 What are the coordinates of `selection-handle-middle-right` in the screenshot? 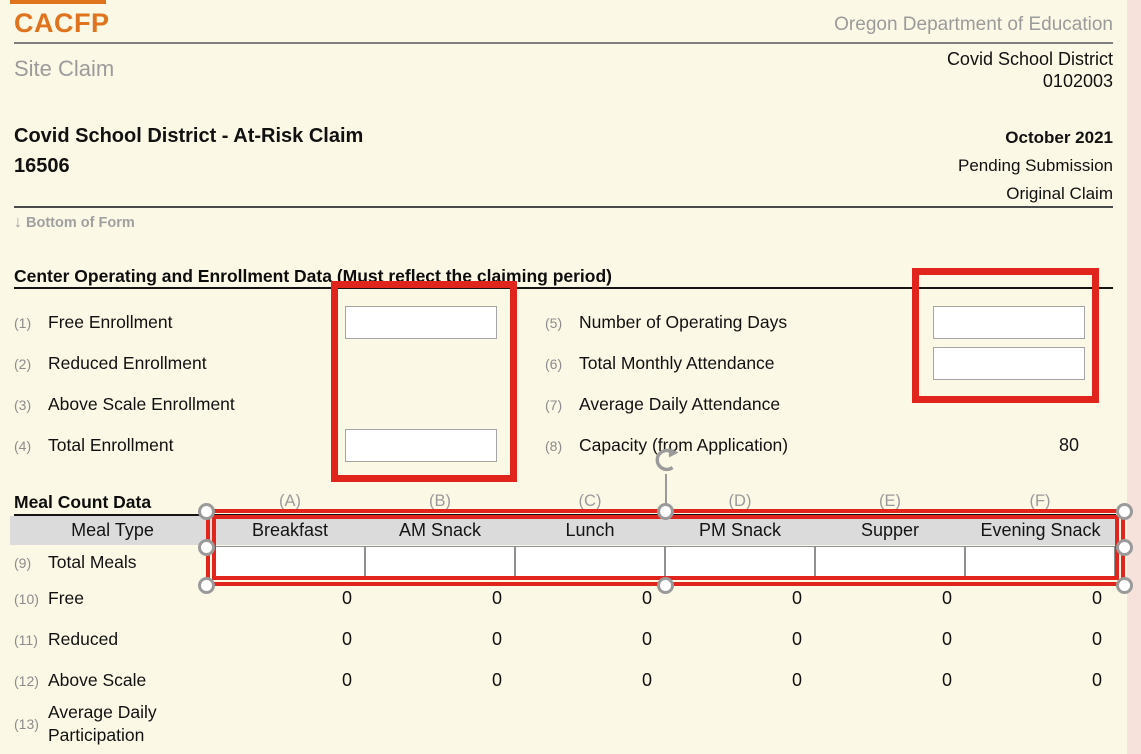 It's located at (1124, 547).